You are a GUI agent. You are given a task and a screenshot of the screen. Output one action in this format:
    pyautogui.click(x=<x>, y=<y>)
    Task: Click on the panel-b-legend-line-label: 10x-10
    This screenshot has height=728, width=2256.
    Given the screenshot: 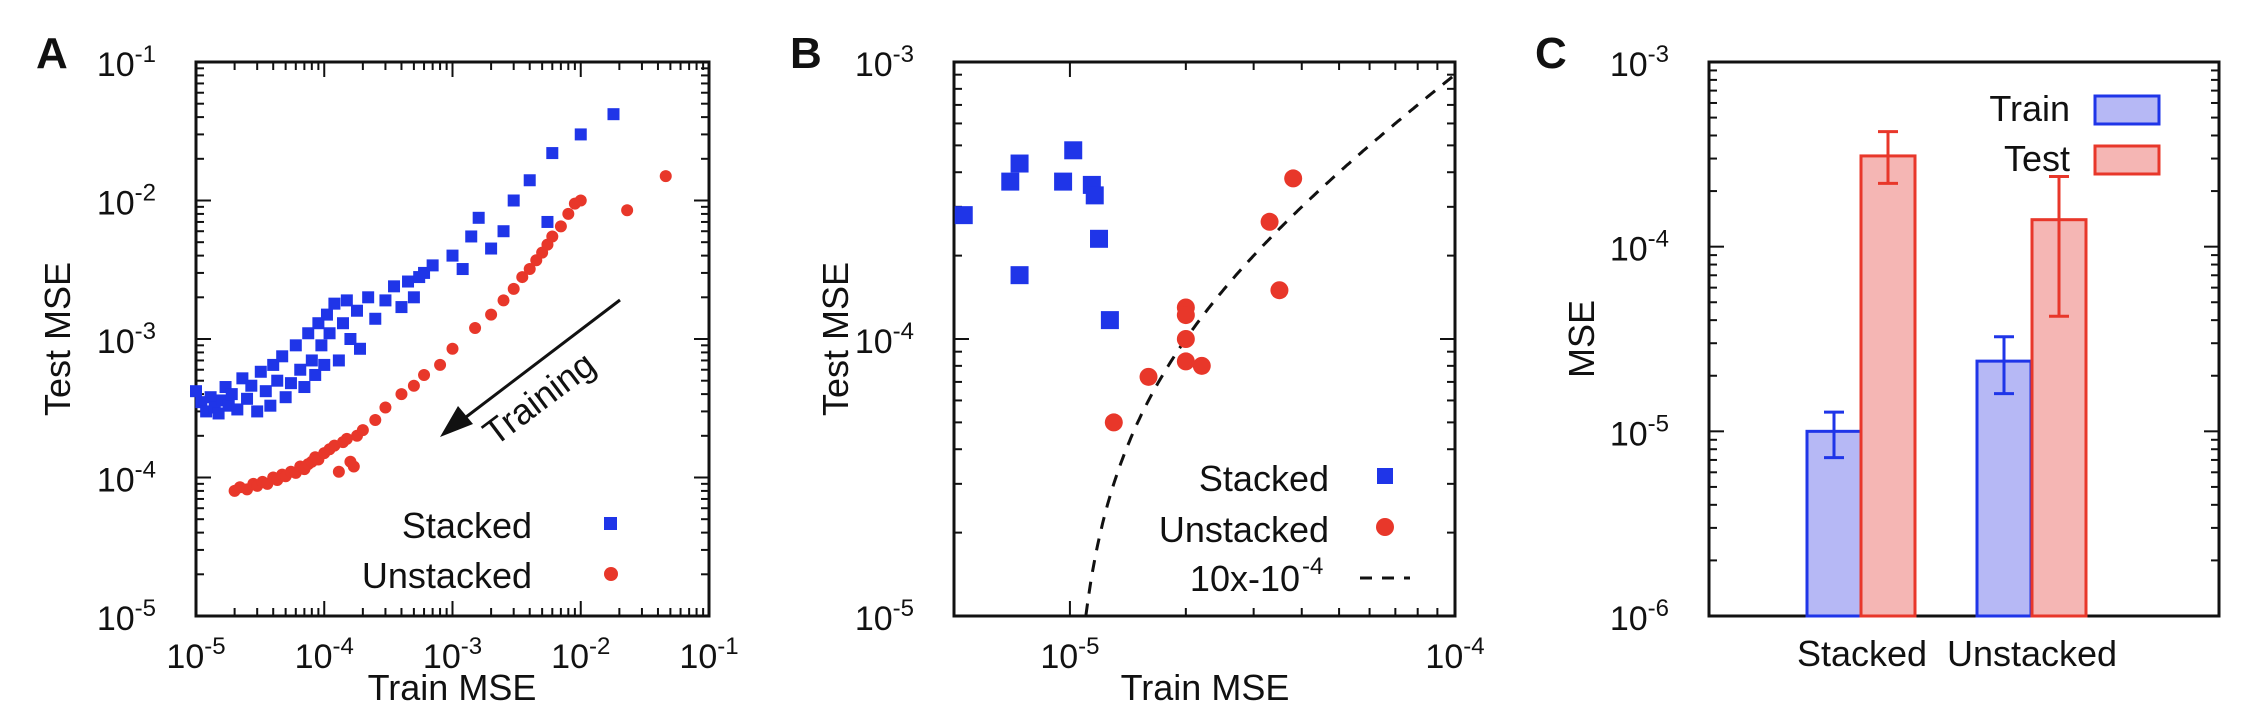 What is the action you would take?
    pyautogui.click(x=1245, y=578)
    